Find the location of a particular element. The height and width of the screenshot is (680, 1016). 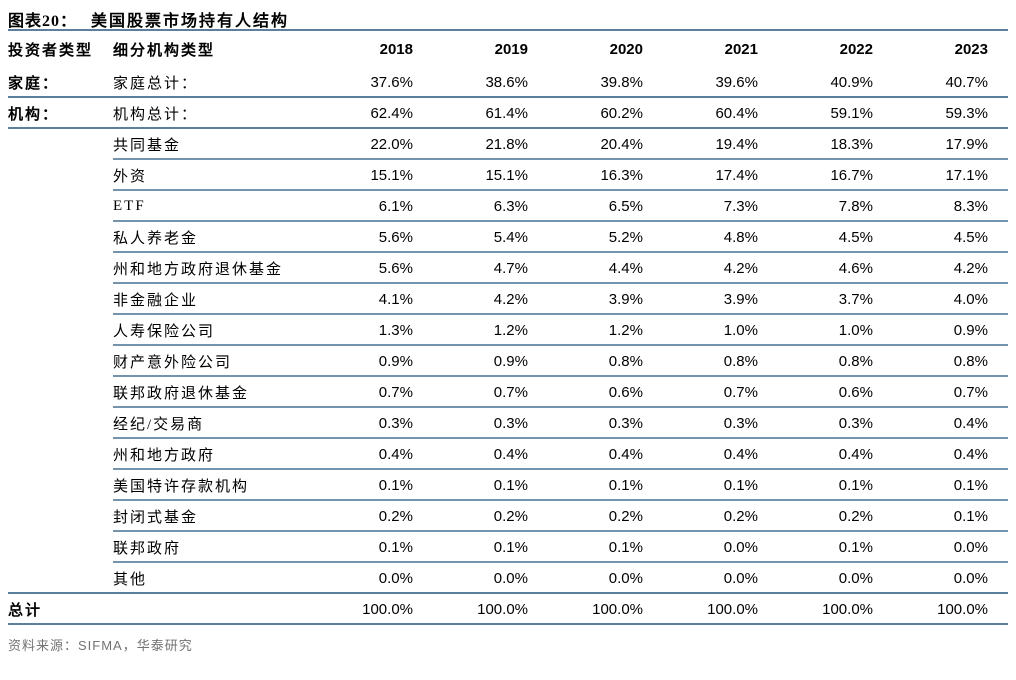

value-cell: 4.6% is located at coordinates (855, 268).